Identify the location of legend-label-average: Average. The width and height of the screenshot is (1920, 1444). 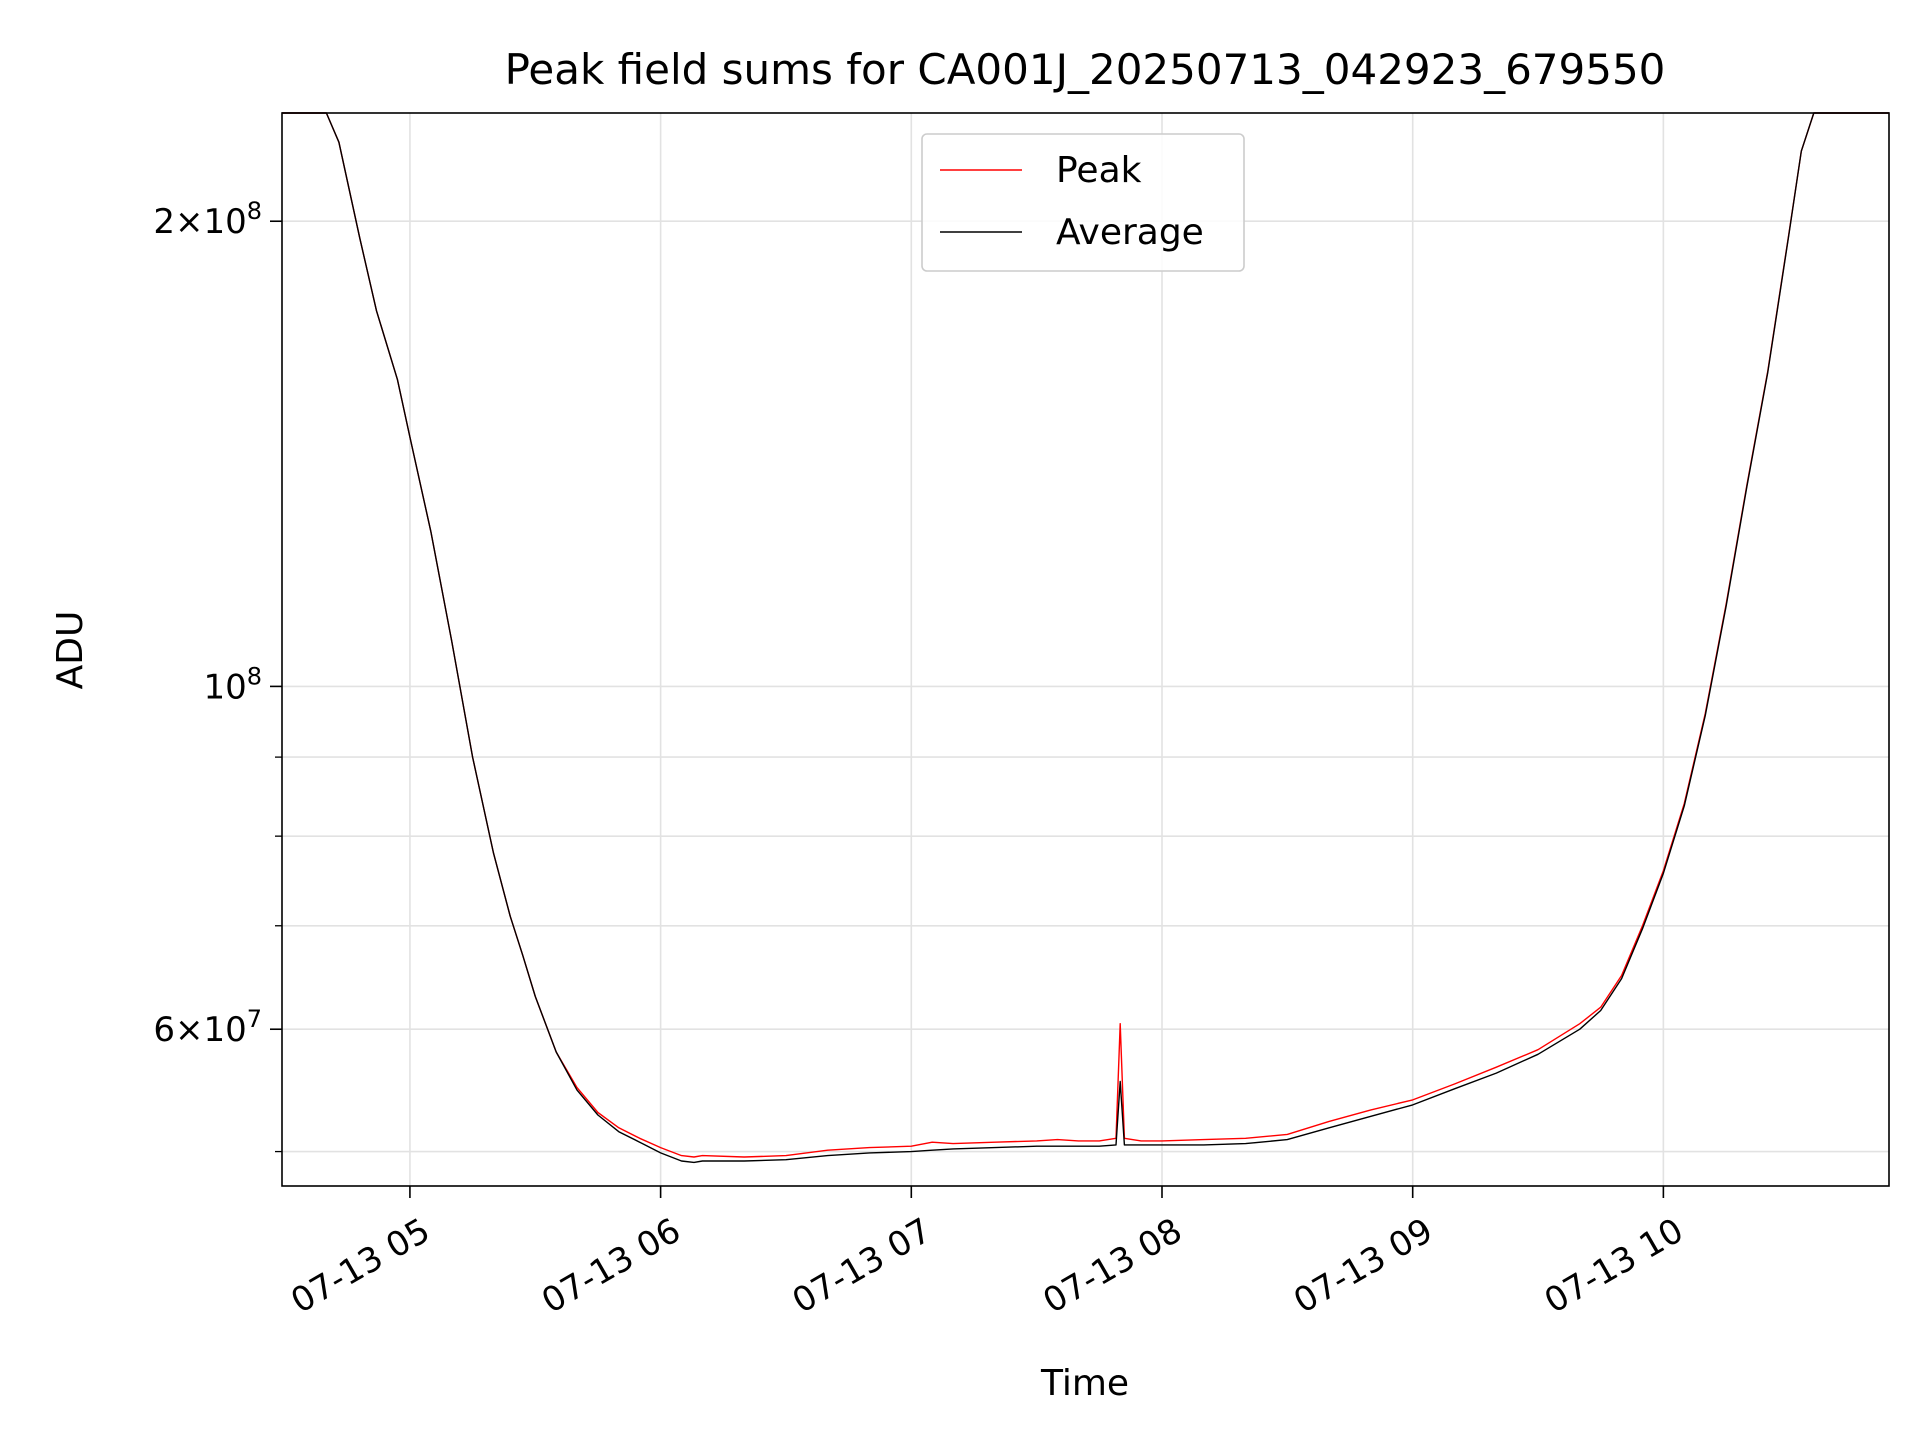
(1130, 232).